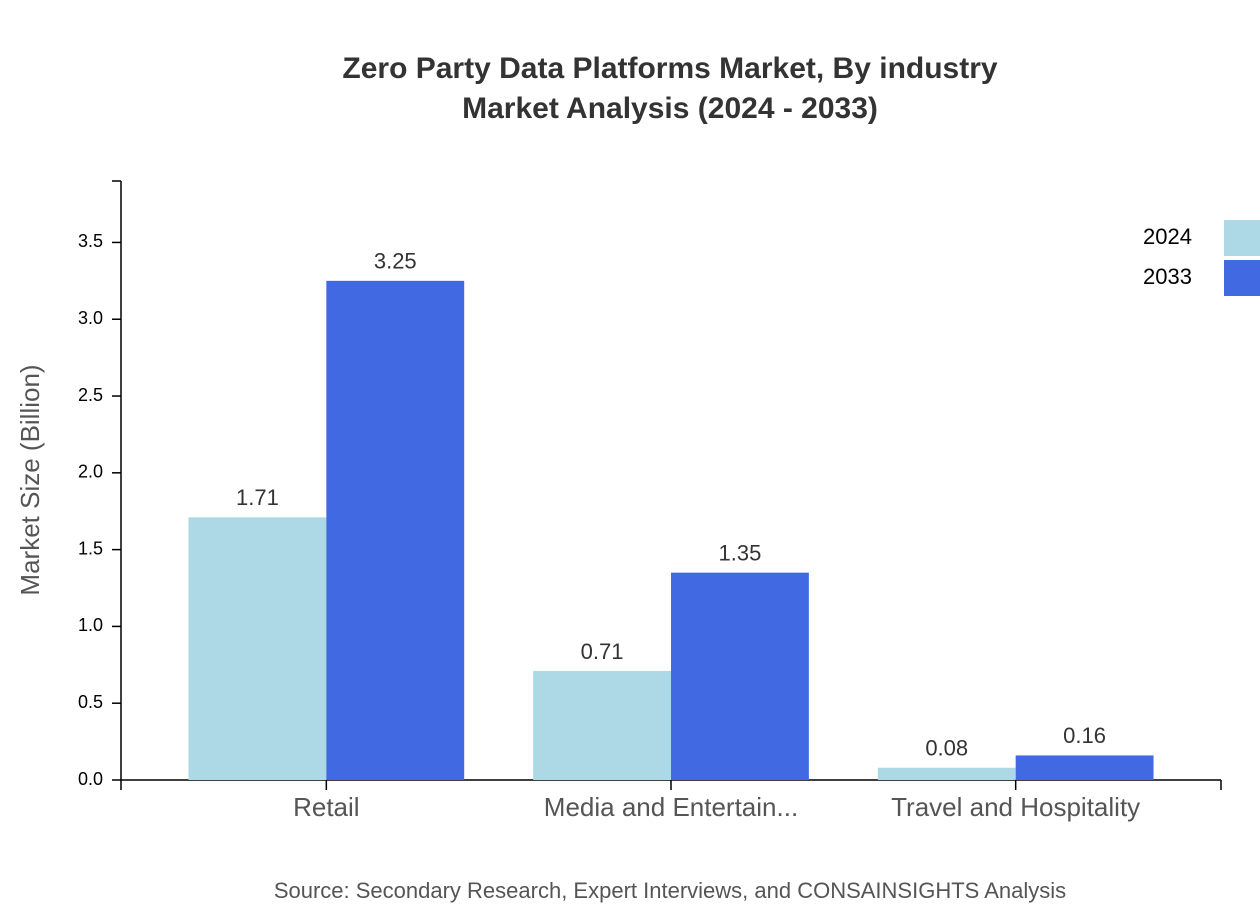 The image size is (1260, 920). Describe the element at coordinates (1084, 735) in the screenshot. I see `data-label: 0.16` at that location.